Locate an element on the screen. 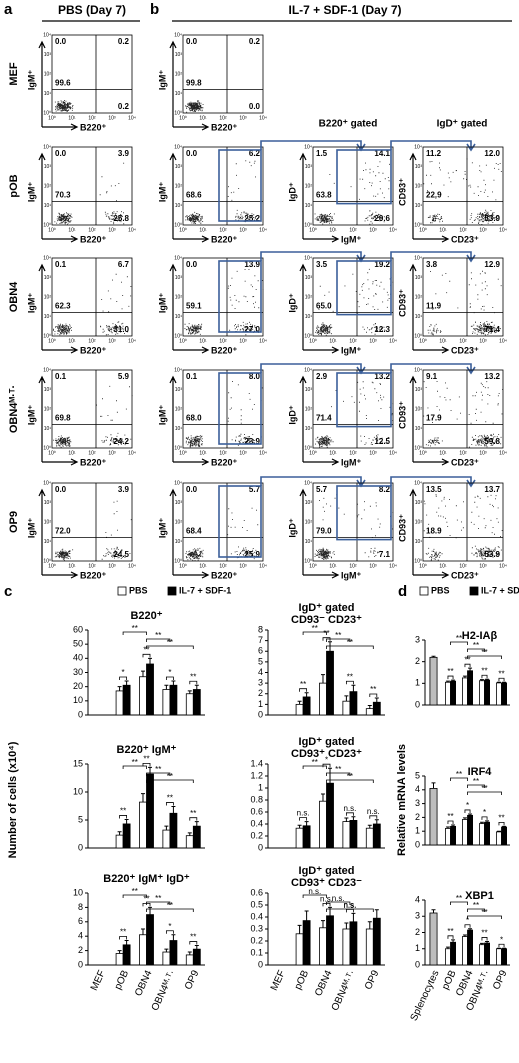 This screenshot has width=519, height=1063. y-axis-title: Number of cells (x10⁴) is located at coordinates (13, 799).